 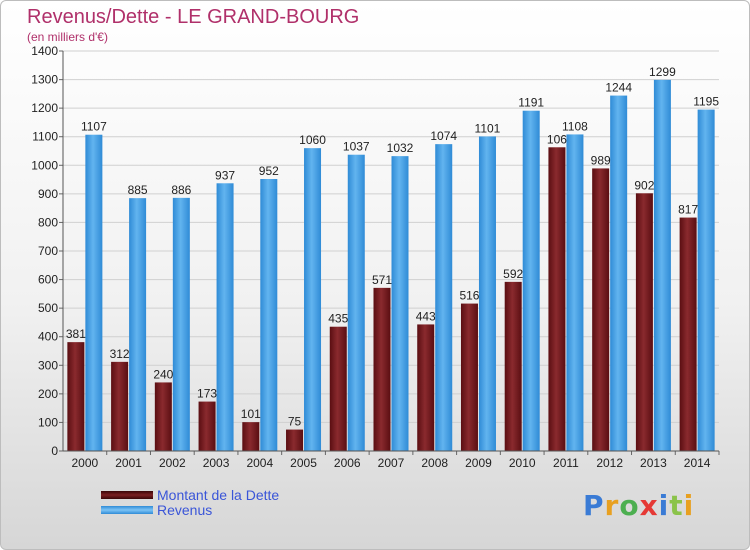 What do you see at coordinates (356, 147) in the screenshot?
I see `data-label-revenus: 1037` at bounding box center [356, 147].